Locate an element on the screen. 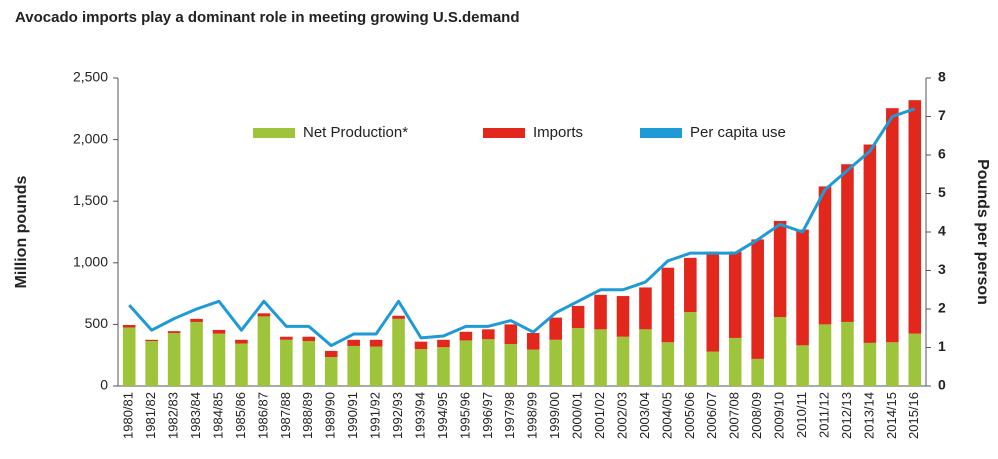  y2-tick-label: 7 is located at coordinates (942, 115).